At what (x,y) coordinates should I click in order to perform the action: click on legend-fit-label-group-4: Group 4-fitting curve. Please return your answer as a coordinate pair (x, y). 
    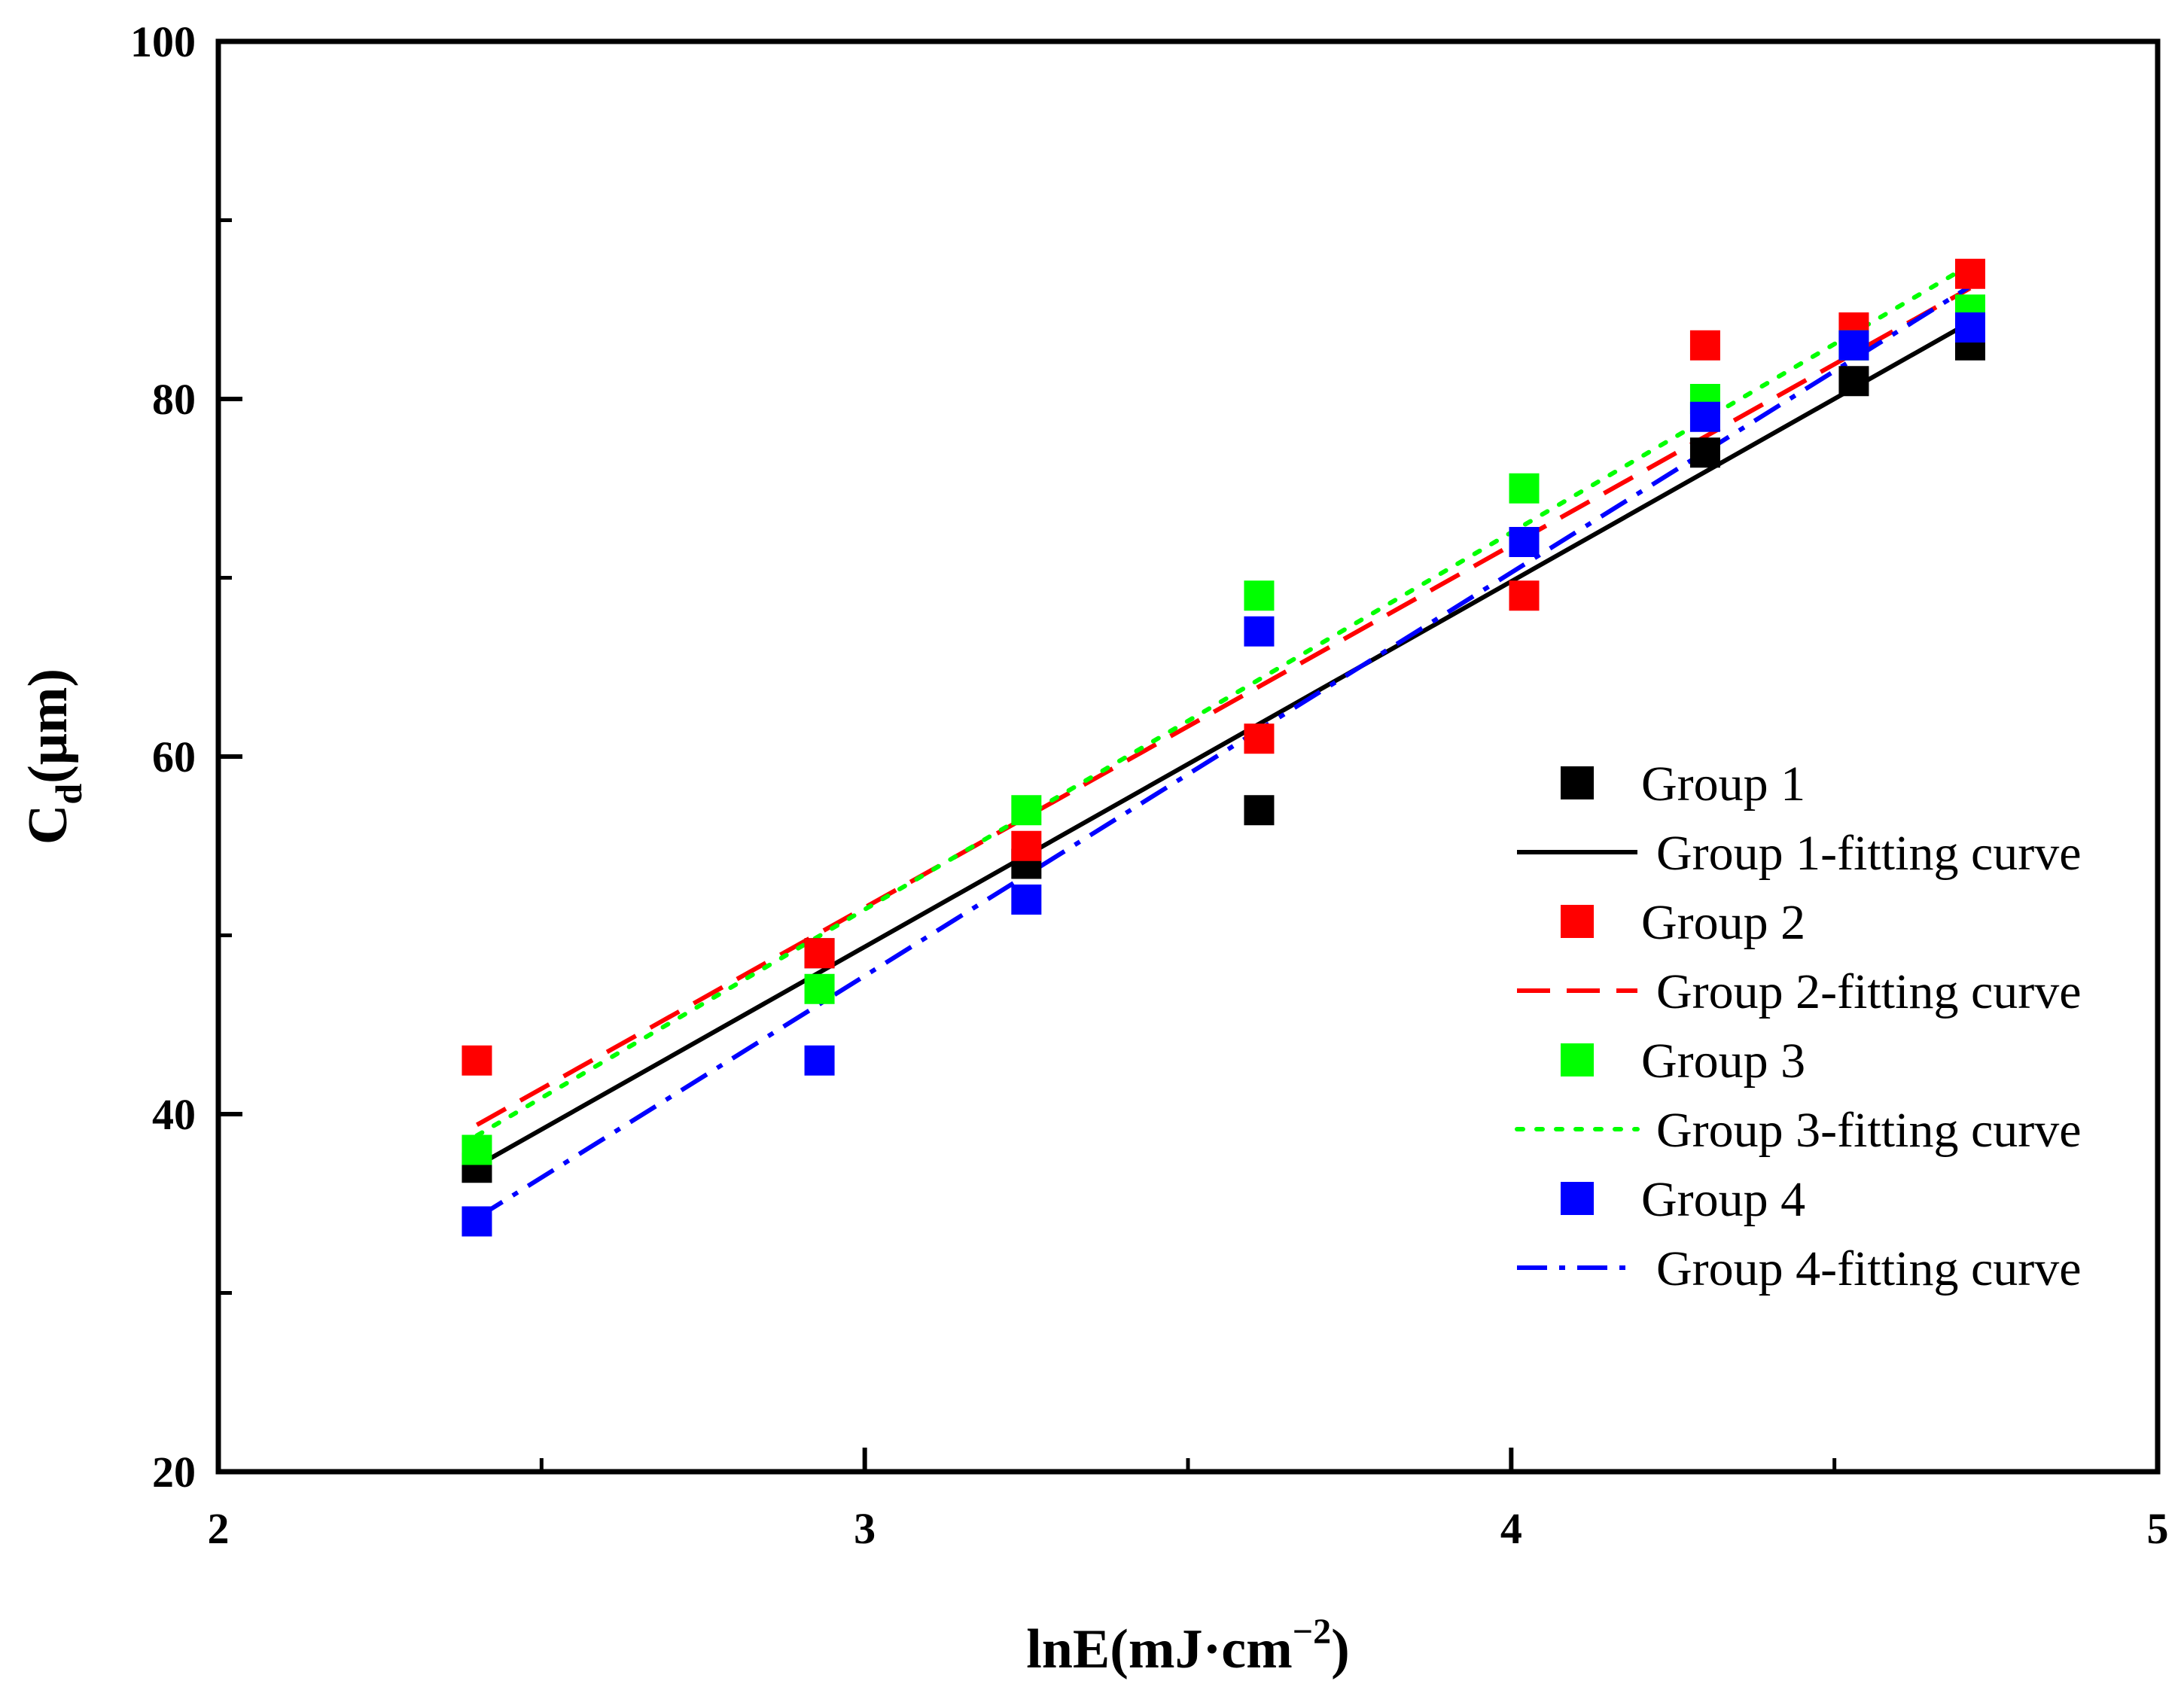
    Looking at the image, I should click on (1869, 1268).